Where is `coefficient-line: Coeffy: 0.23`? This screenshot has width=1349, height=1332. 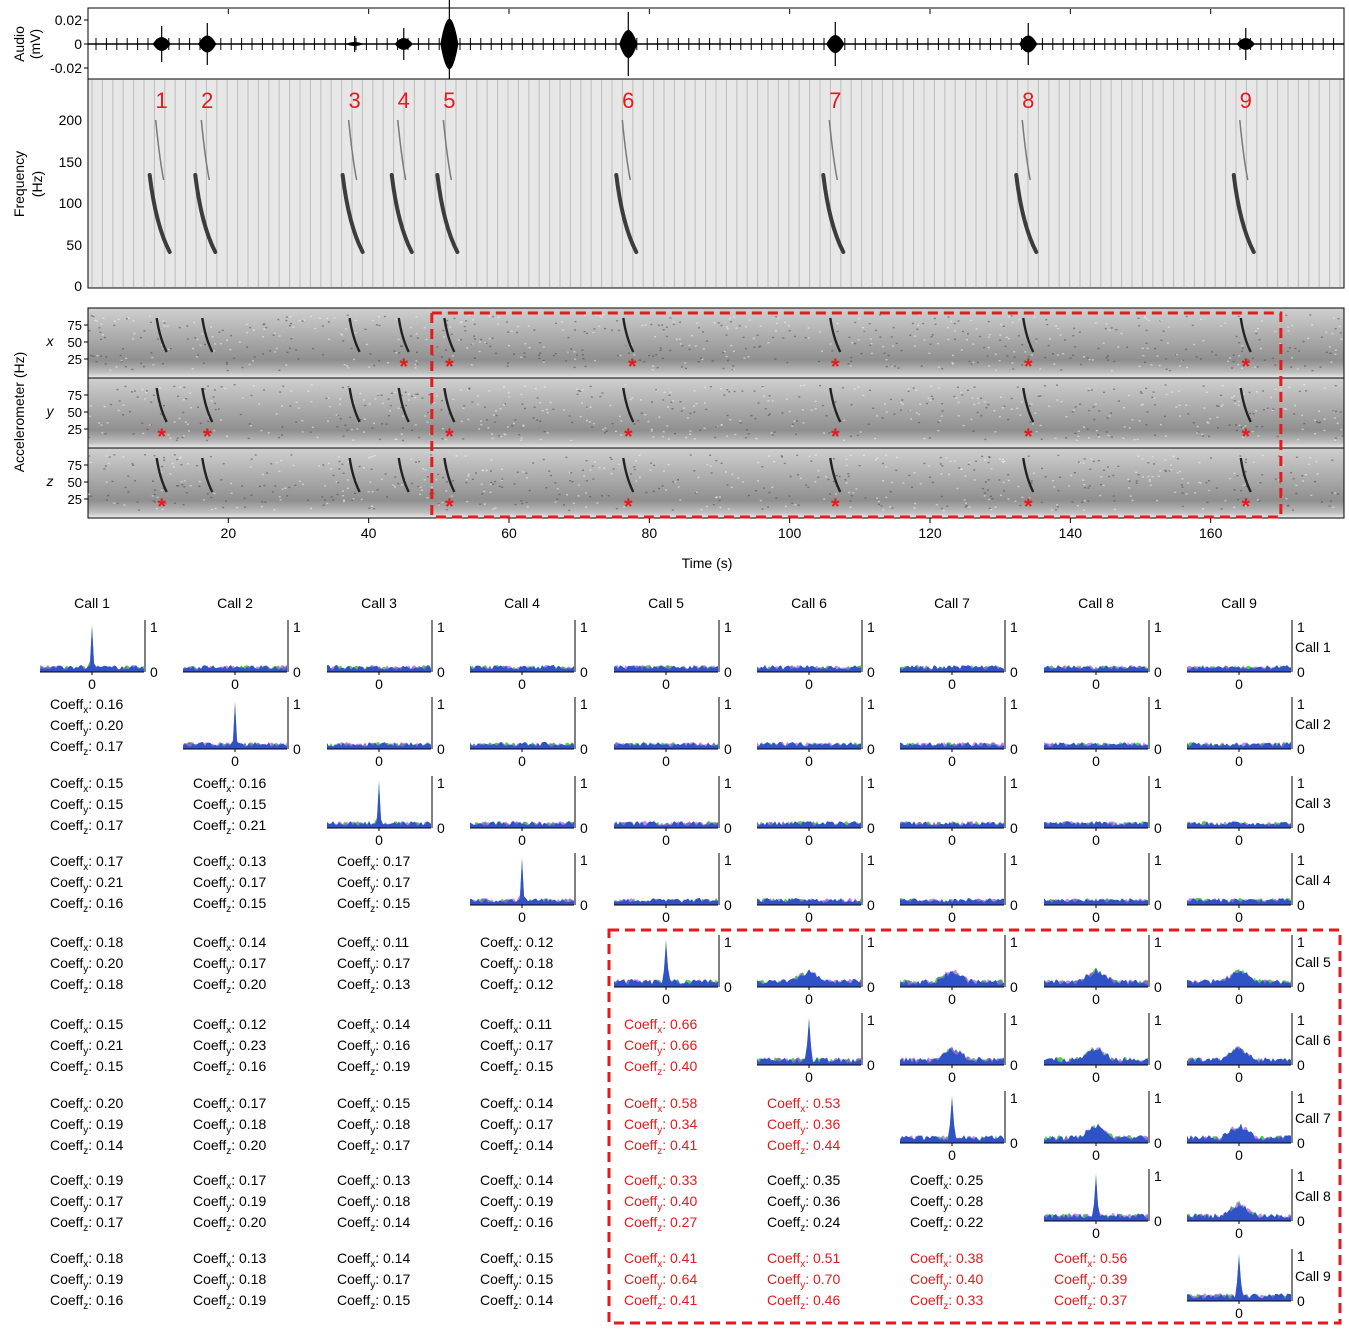
coefficient-line: Coeffy: 0.23 is located at coordinates (229, 1046).